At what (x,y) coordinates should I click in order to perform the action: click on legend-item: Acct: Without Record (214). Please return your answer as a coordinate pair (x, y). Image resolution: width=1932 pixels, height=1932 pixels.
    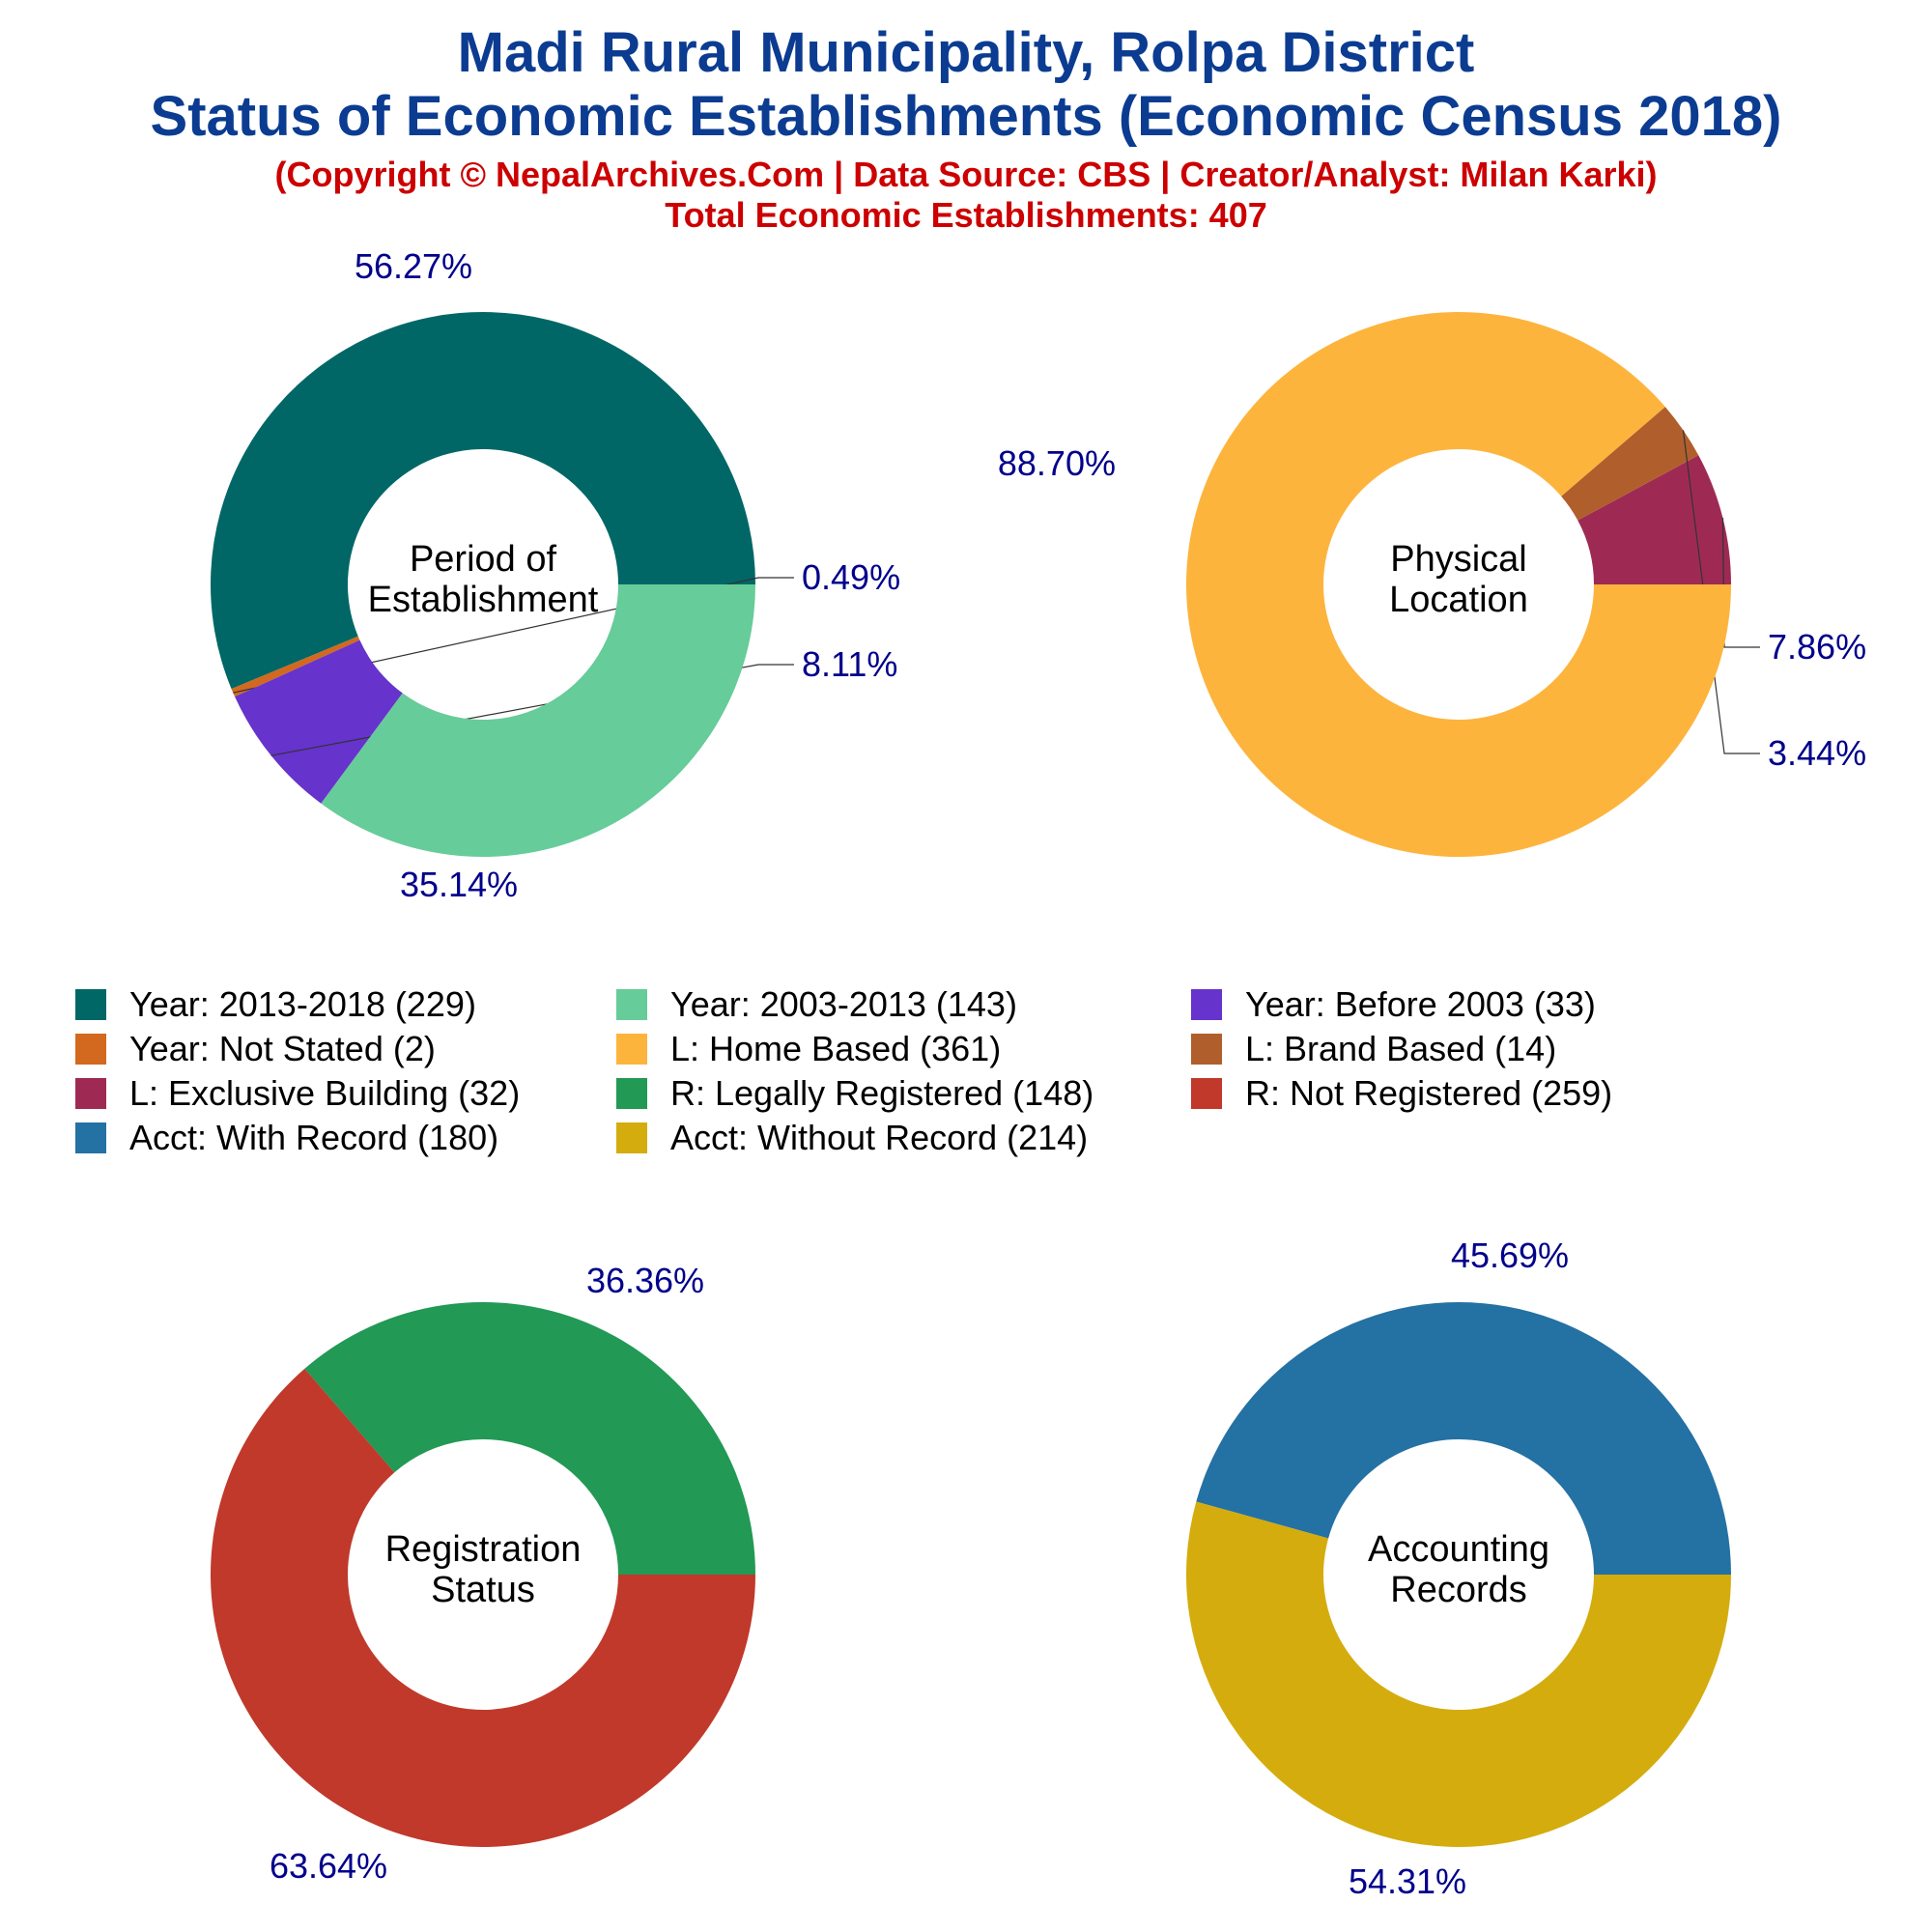
    Looking at the image, I should click on (852, 1138).